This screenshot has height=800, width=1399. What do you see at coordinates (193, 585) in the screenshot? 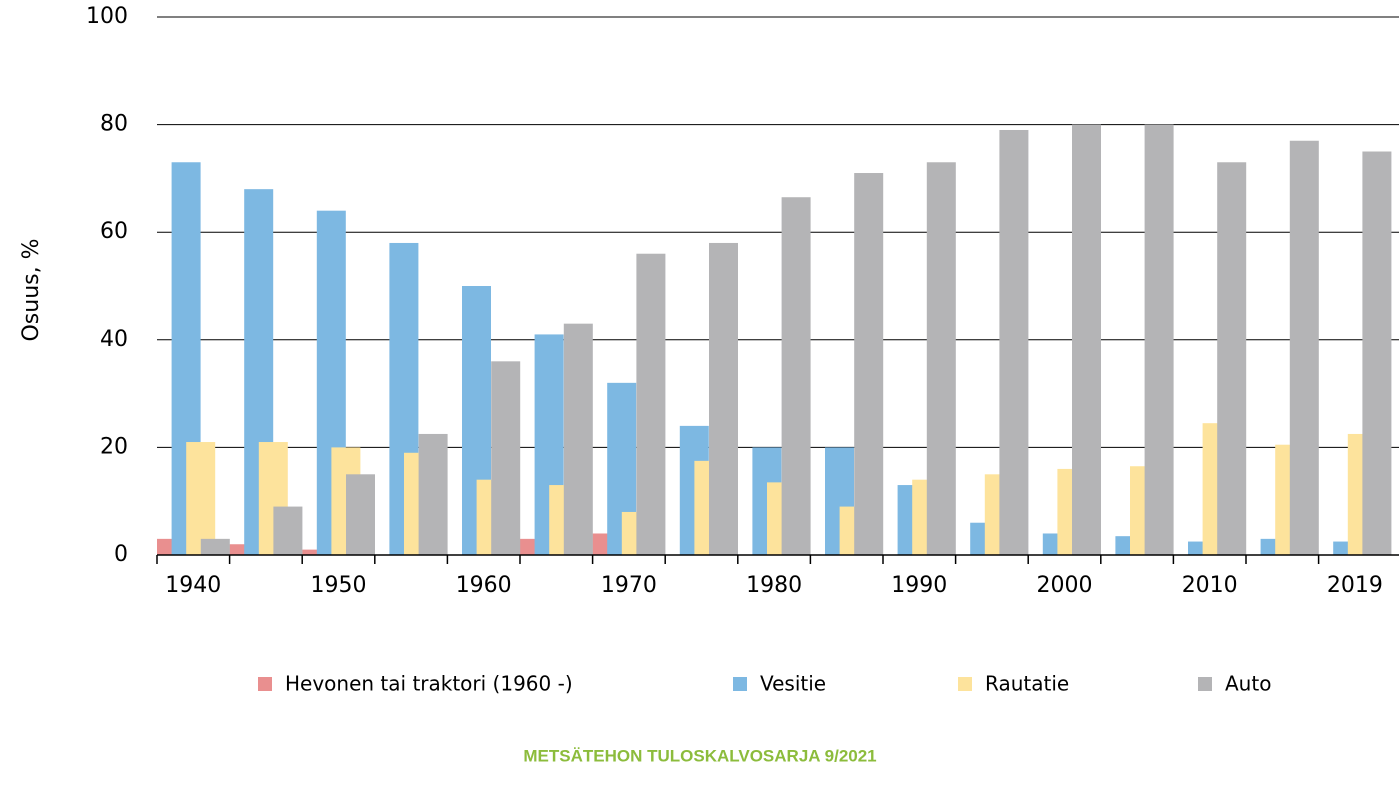
I see `x-tick-label: 1940` at bounding box center [193, 585].